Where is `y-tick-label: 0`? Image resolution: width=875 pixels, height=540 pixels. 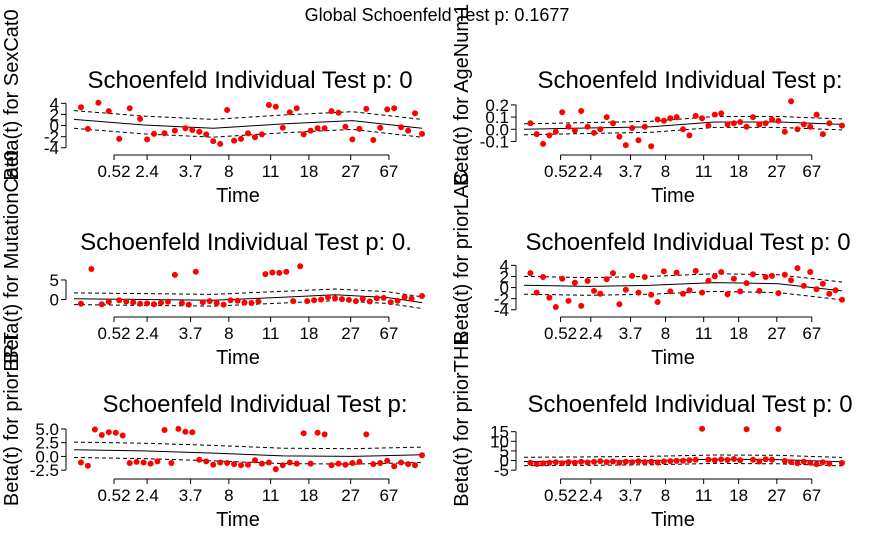
y-tick-label: 0 is located at coordinates (504, 461).